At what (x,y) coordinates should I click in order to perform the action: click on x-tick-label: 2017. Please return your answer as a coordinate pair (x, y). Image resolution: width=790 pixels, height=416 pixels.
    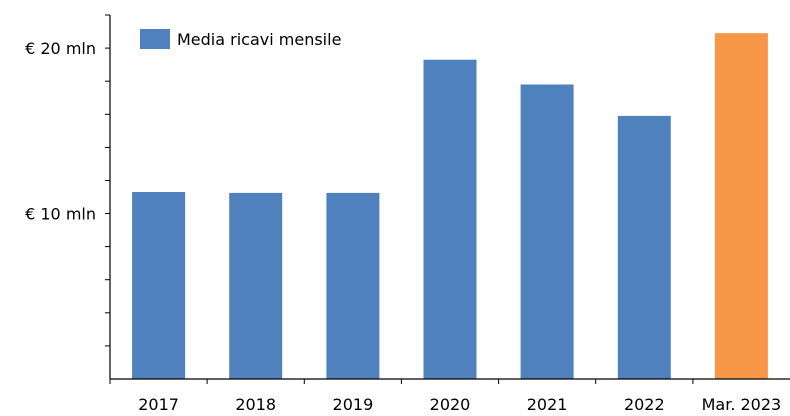
    Looking at the image, I should click on (158, 404).